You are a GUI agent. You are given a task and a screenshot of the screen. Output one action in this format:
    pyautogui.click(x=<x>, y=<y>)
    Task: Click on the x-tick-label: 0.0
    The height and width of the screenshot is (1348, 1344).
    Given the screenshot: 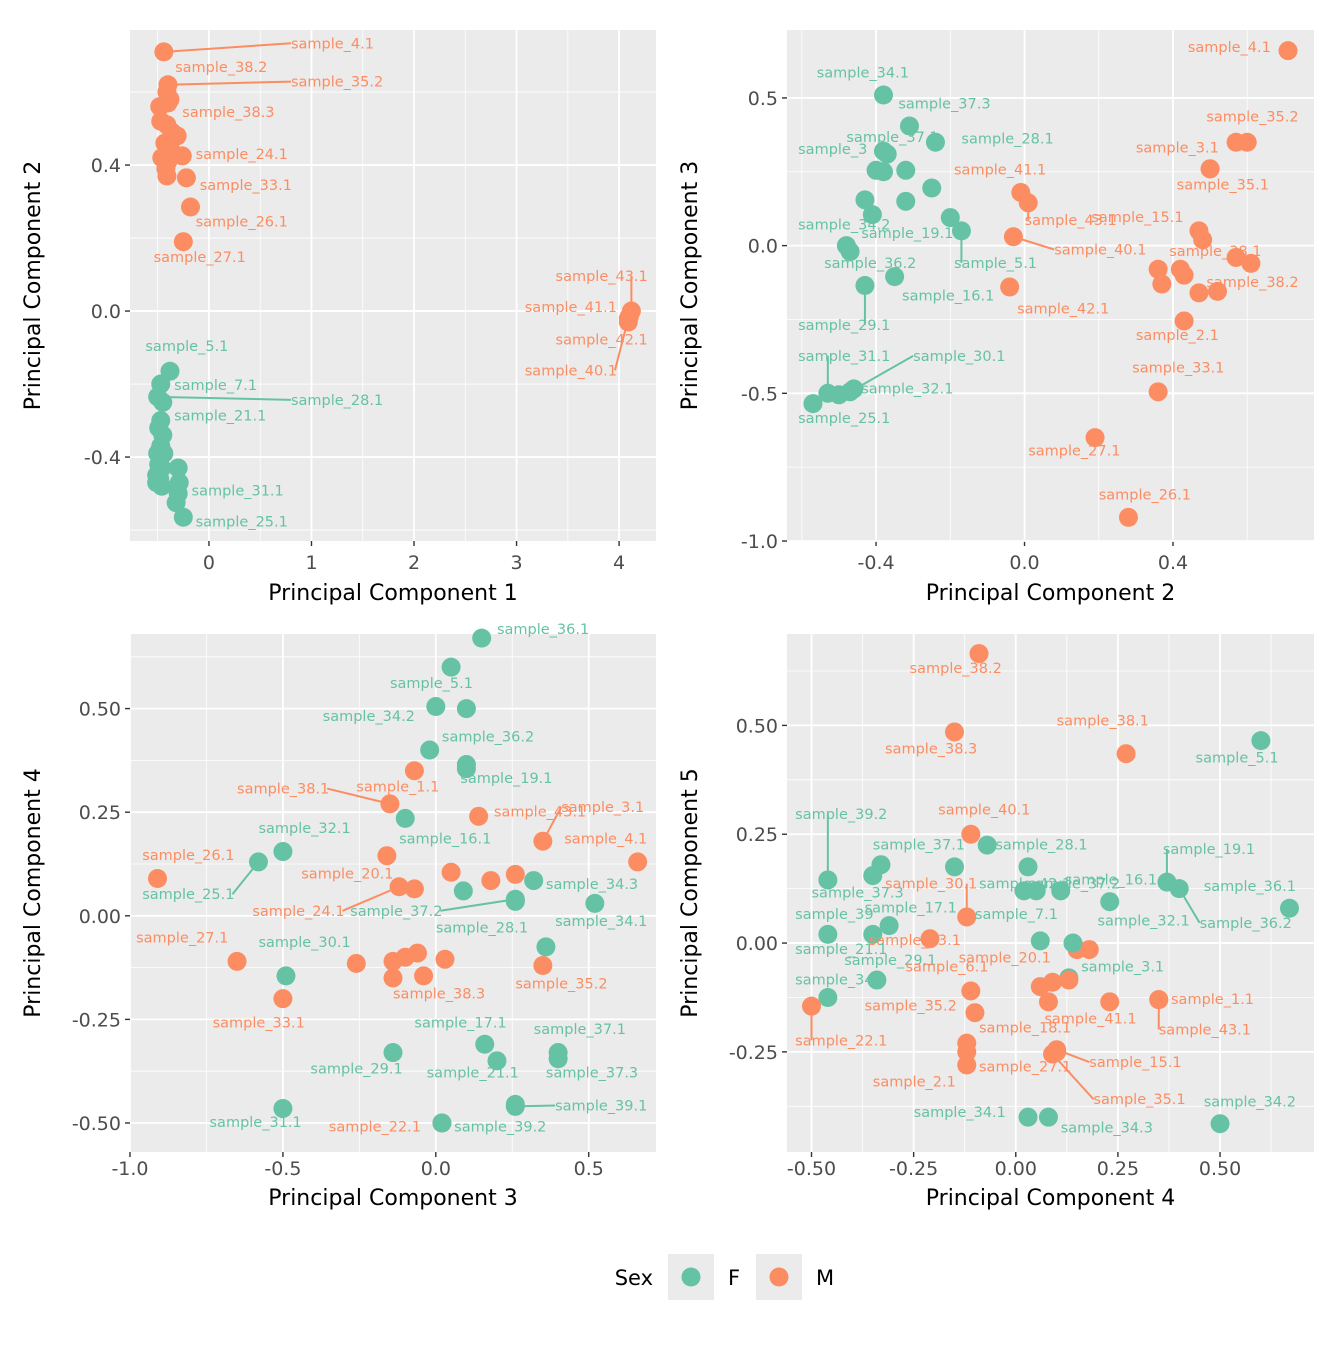 What is the action you would take?
    pyautogui.click(x=436, y=1169)
    